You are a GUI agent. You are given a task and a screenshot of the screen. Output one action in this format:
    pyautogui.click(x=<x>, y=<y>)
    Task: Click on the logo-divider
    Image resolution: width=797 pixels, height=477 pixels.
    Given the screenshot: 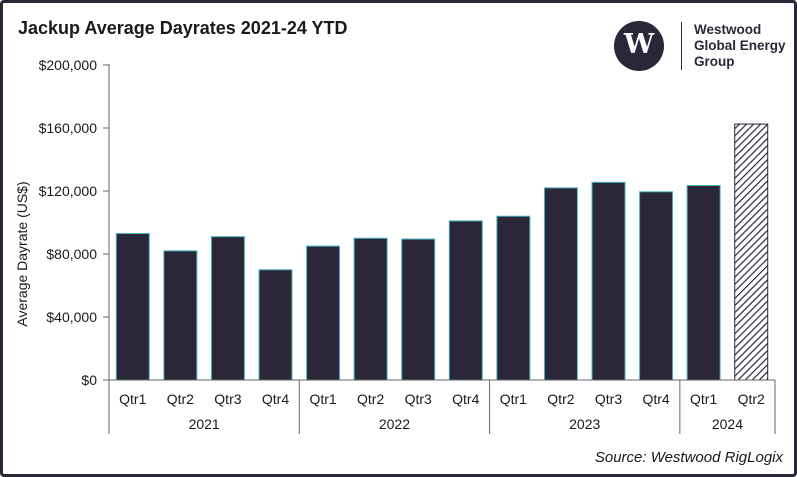 What is the action you would take?
    pyautogui.click(x=681, y=46)
    